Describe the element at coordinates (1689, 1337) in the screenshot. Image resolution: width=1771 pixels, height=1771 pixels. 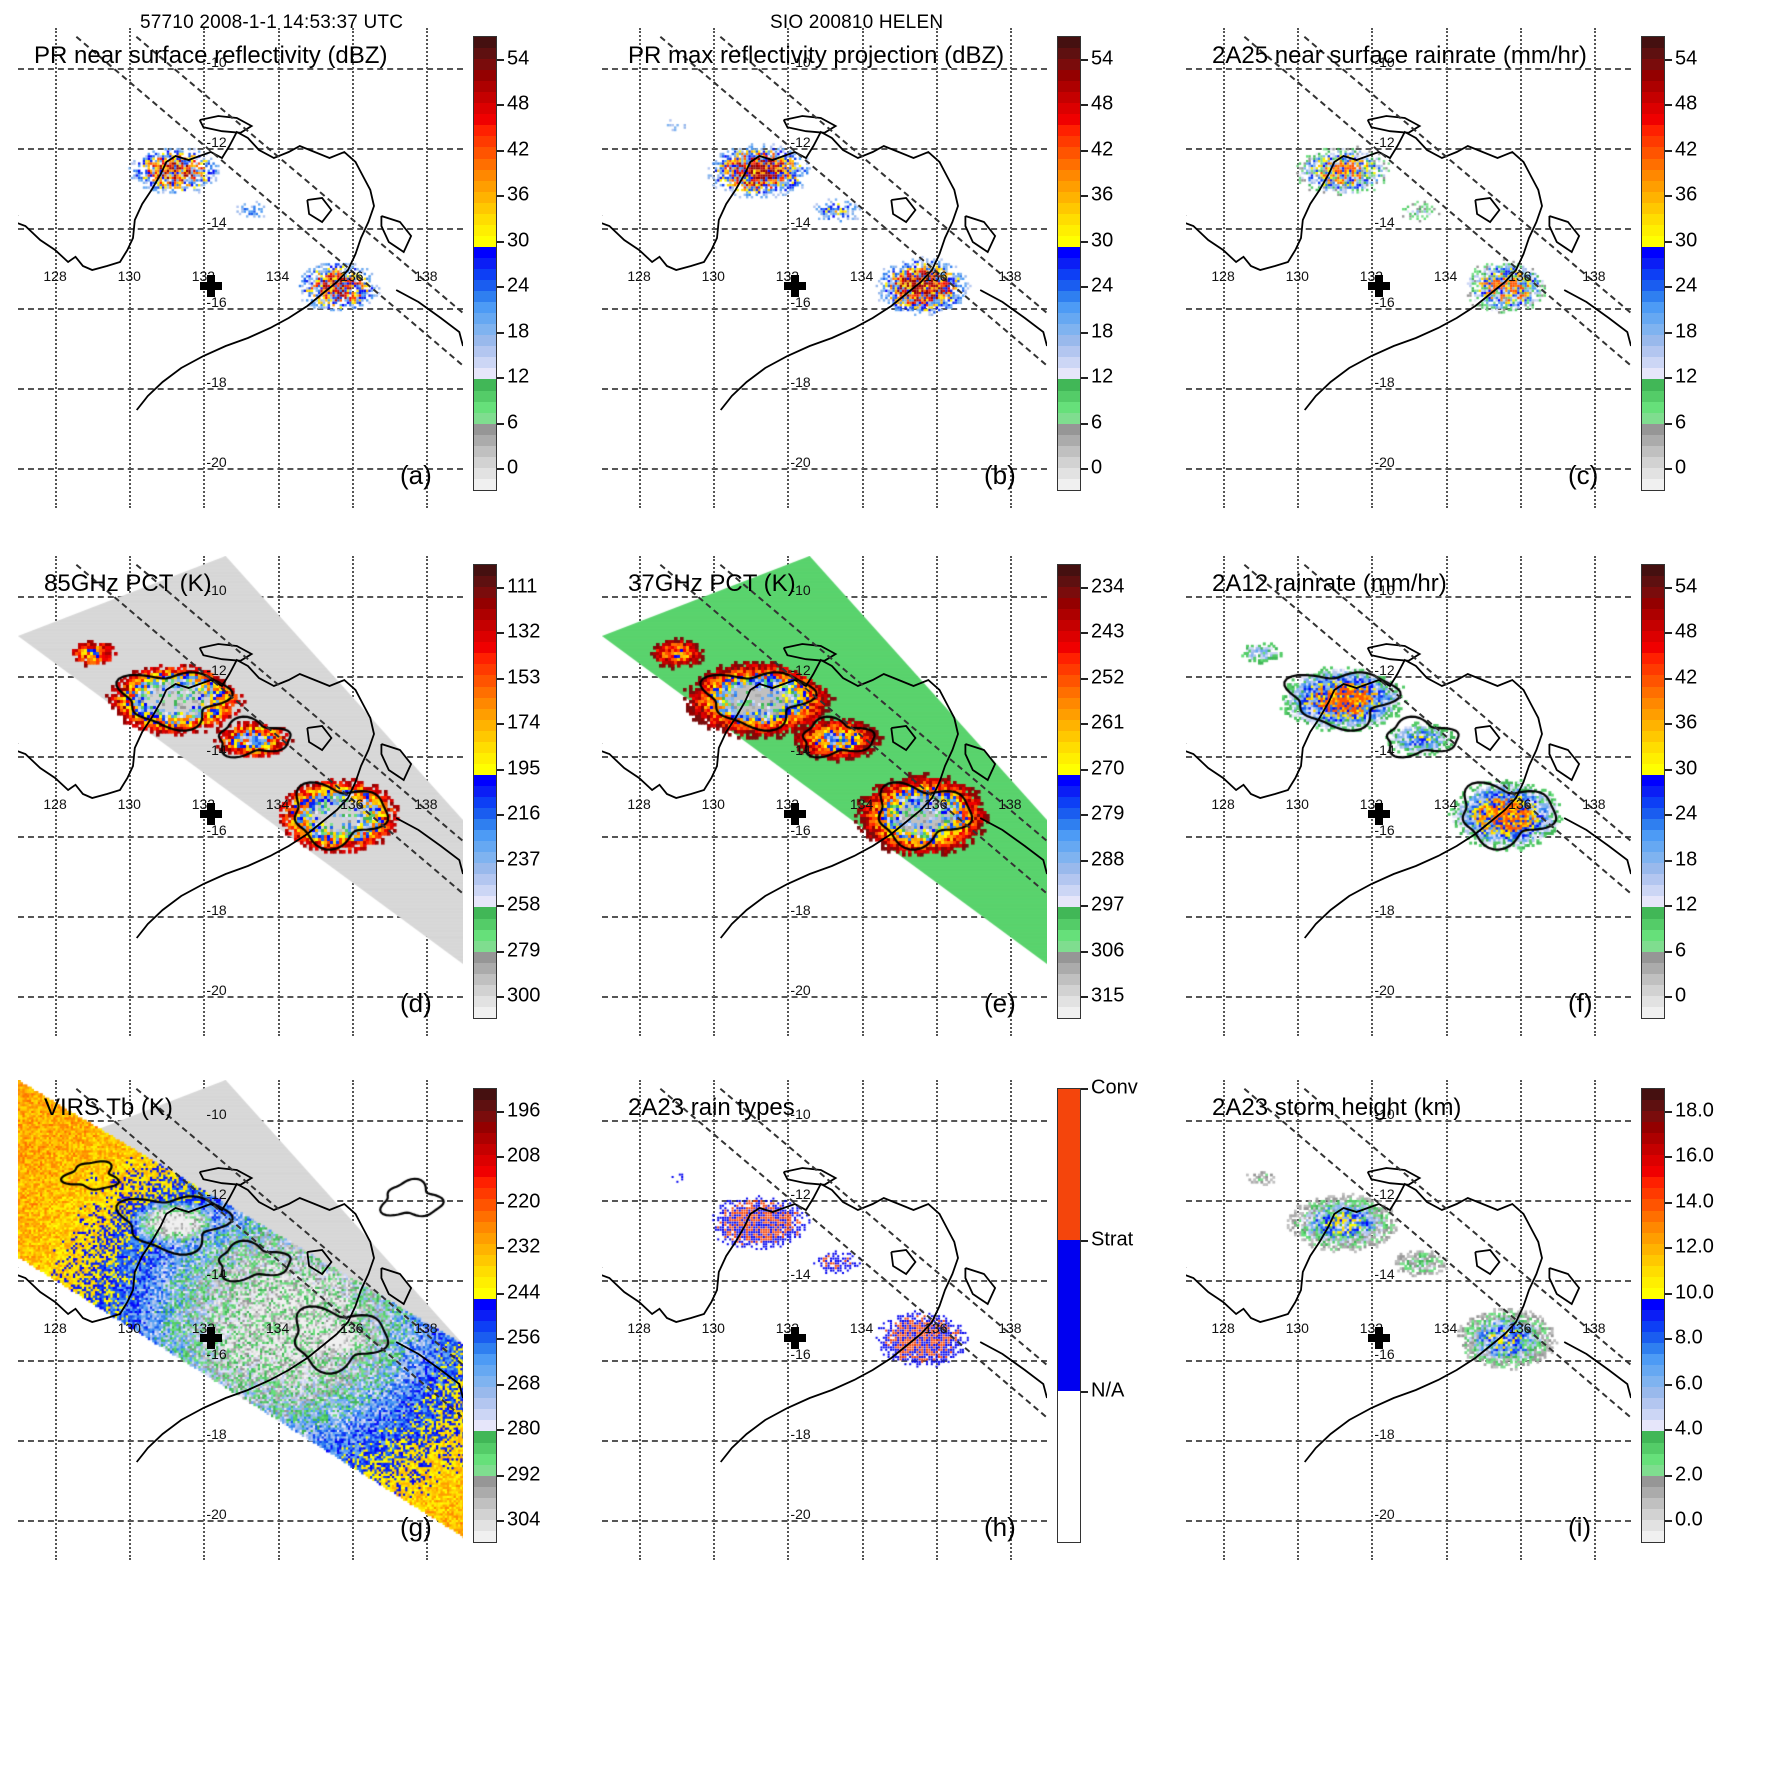
I see `colorbar-tick-label: 8.0` at that location.